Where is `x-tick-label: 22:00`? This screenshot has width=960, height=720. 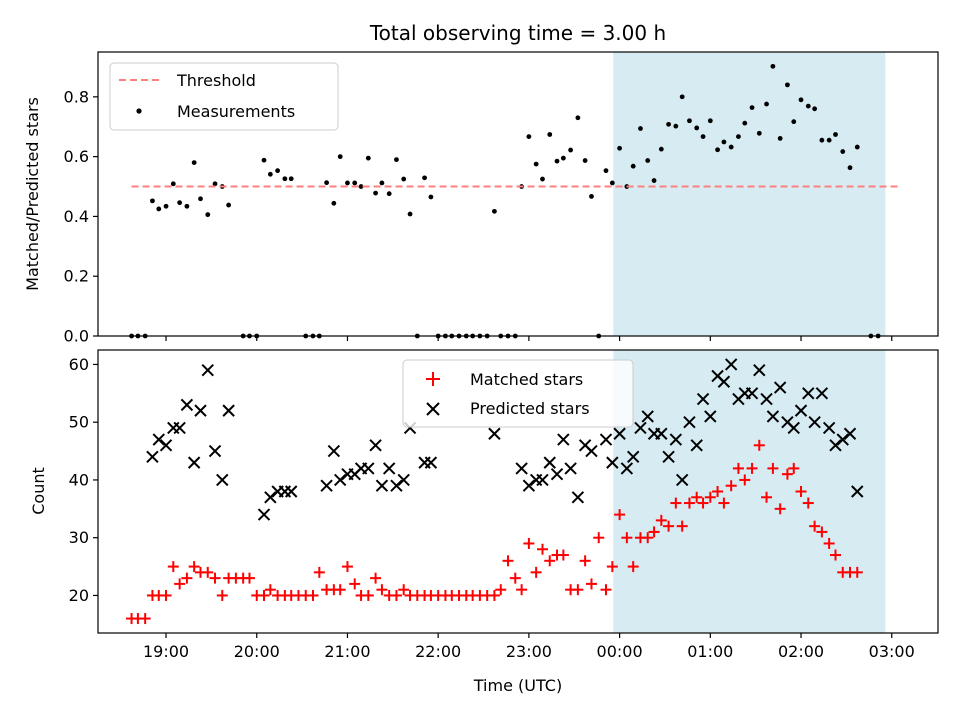 x-tick-label: 22:00 is located at coordinates (438, 651).